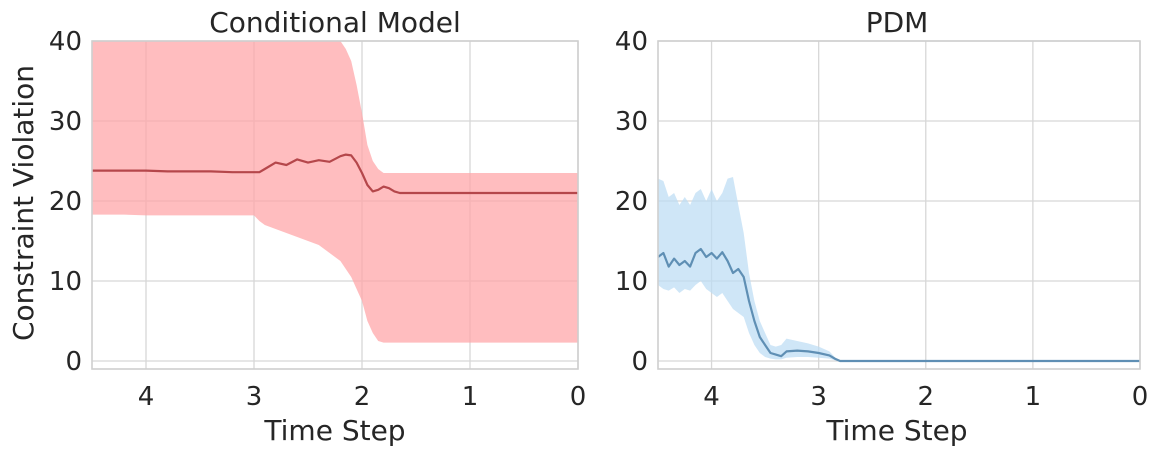 The height and width of the screenshot is (455, 1155). What do you see at coordinates (23, 203) in the screenshot?
I see `y-axis-label: Constraint Violation` at bounding box center [23, 203].